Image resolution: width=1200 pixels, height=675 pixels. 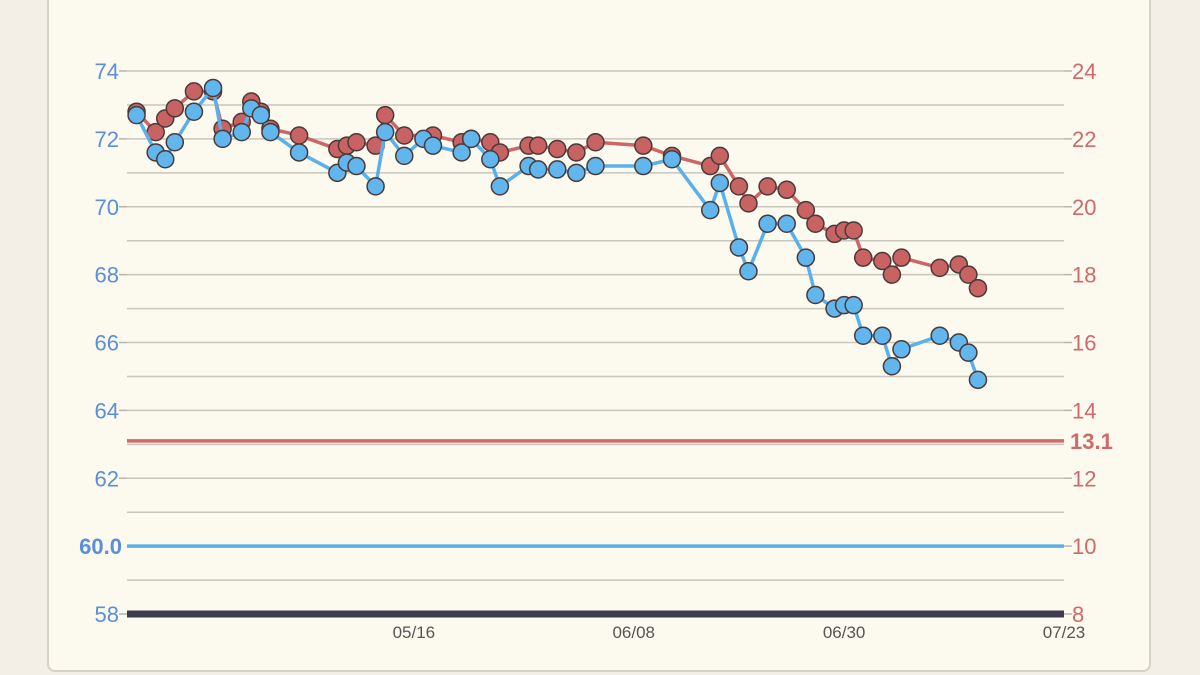 I want to click on right-tick-label: 22, so click(x=1084, y=139).